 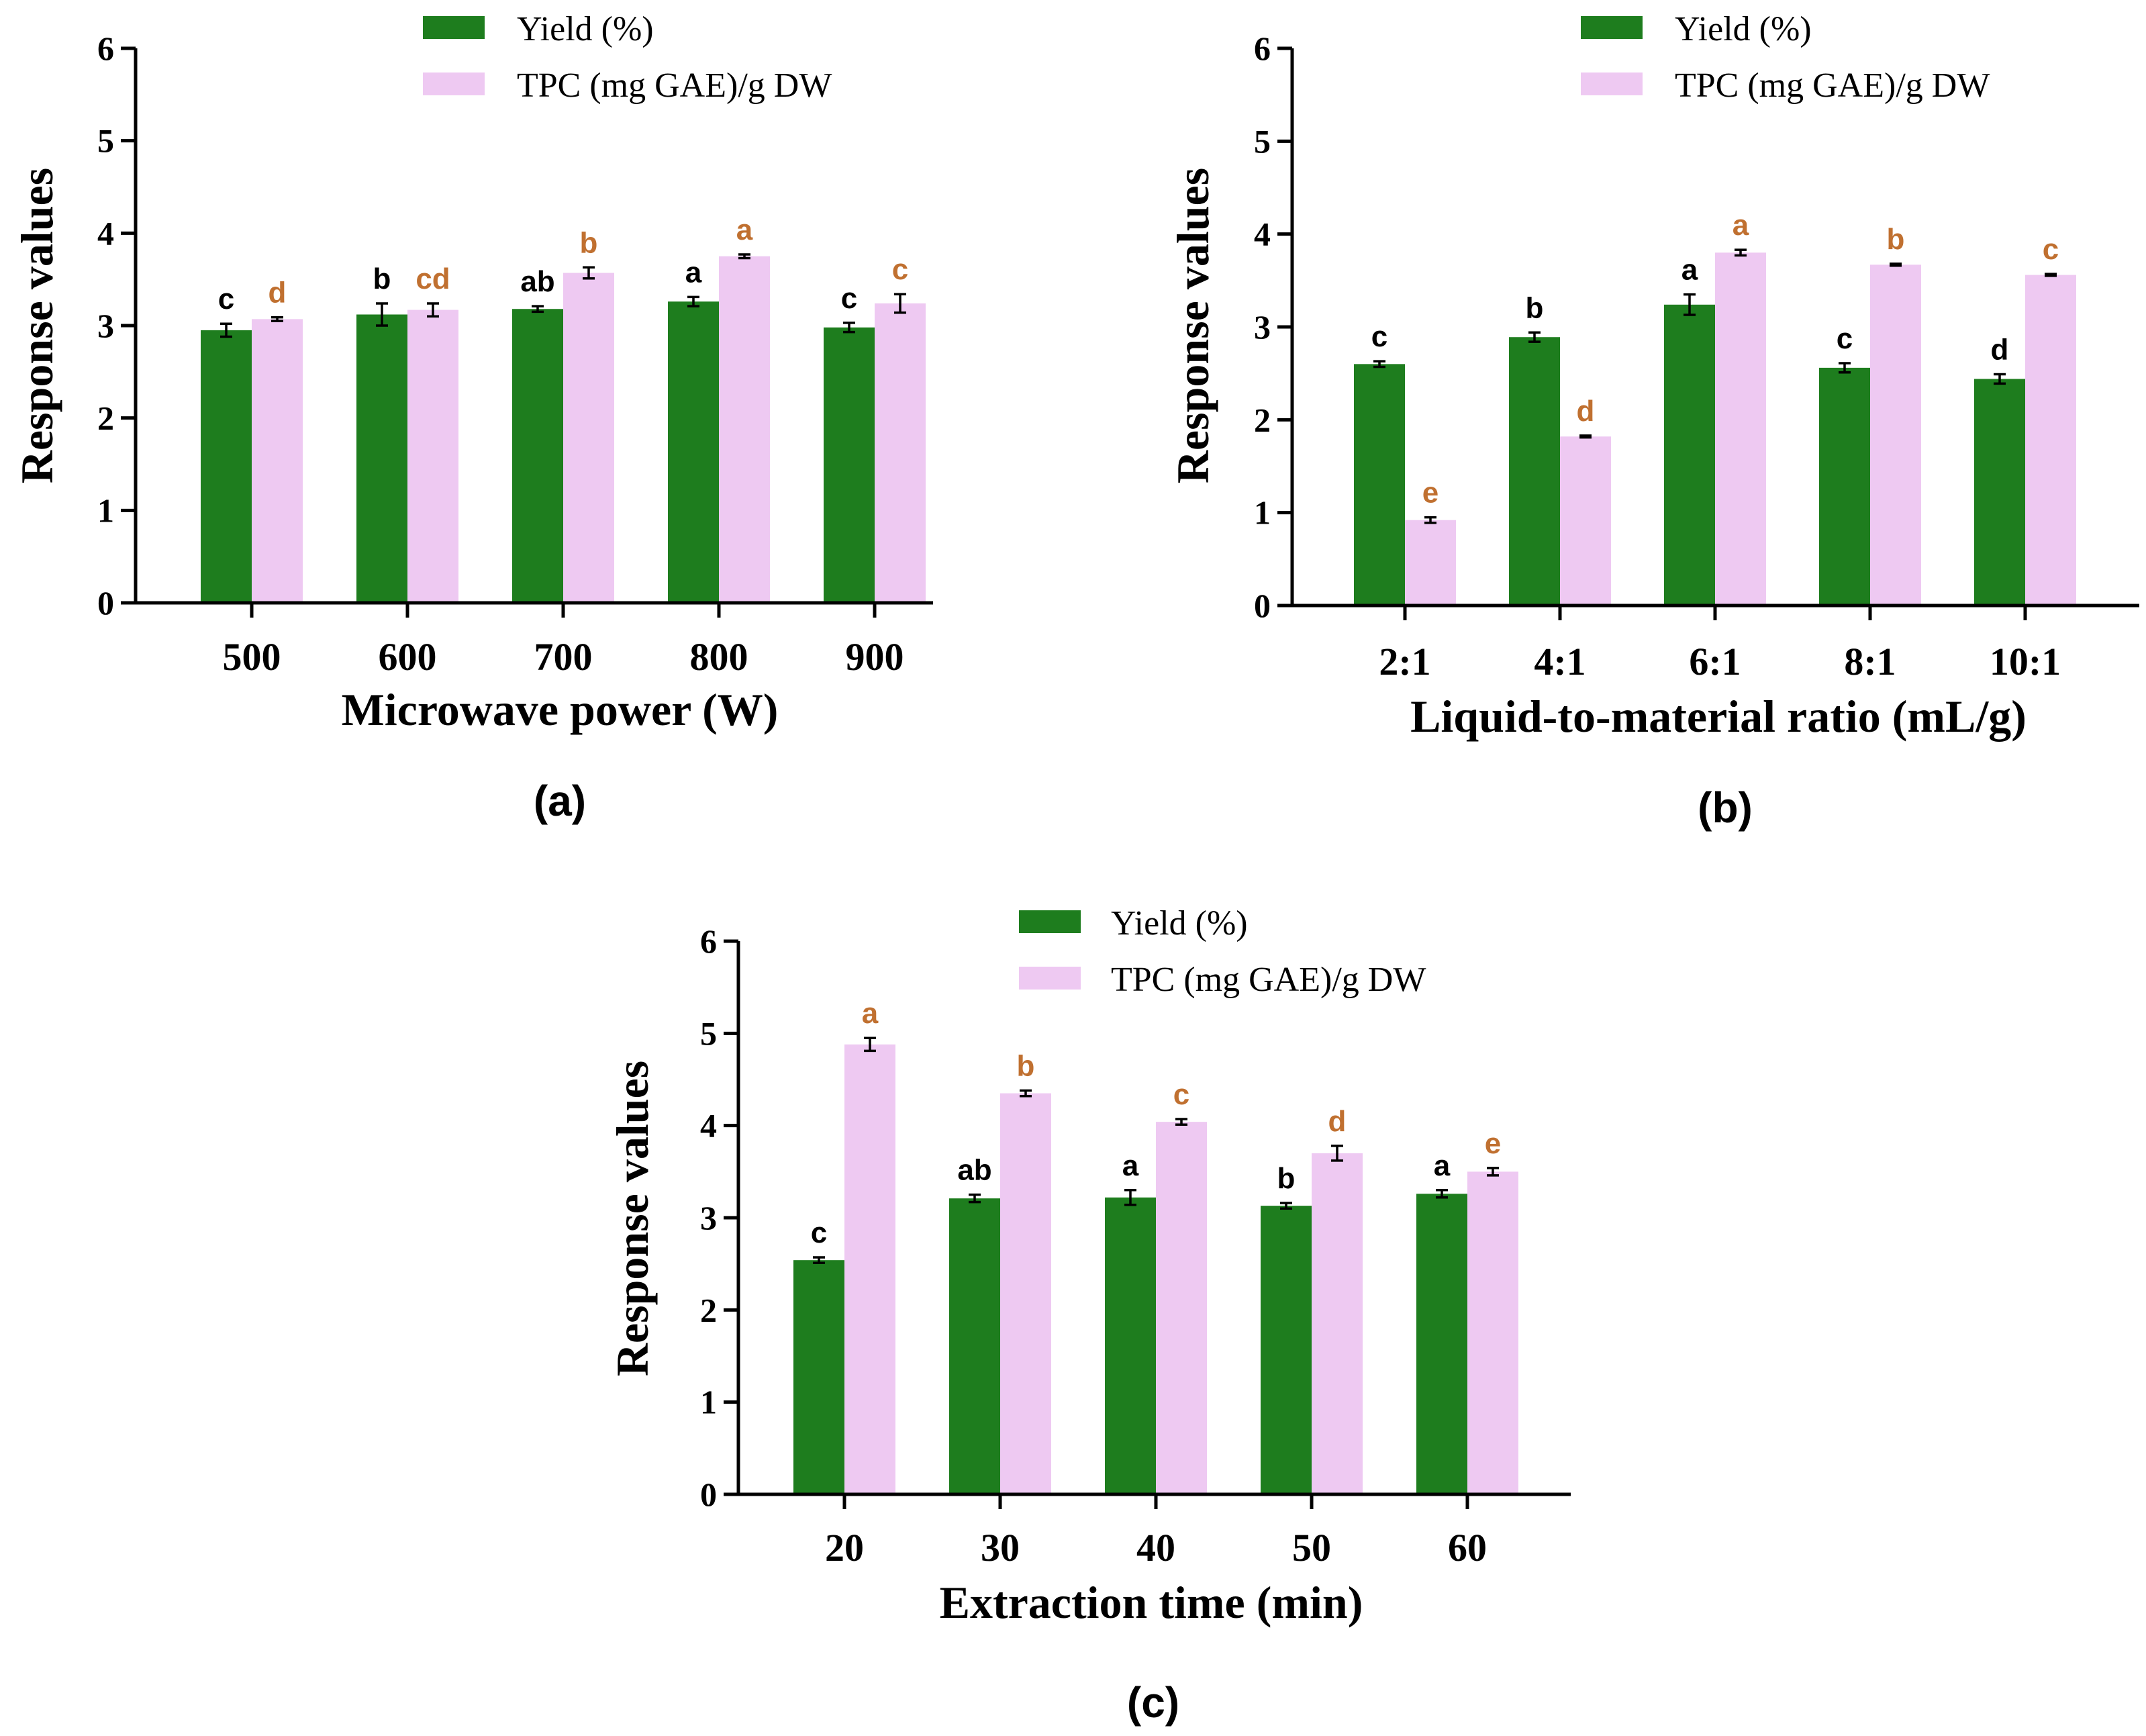 I want to click on legend-label-yield-b: Yield (%), so click(x=1743, y=29).